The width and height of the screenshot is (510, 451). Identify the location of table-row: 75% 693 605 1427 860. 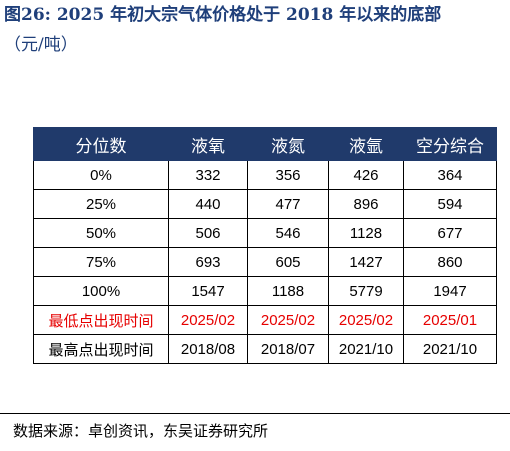
(265, 262).